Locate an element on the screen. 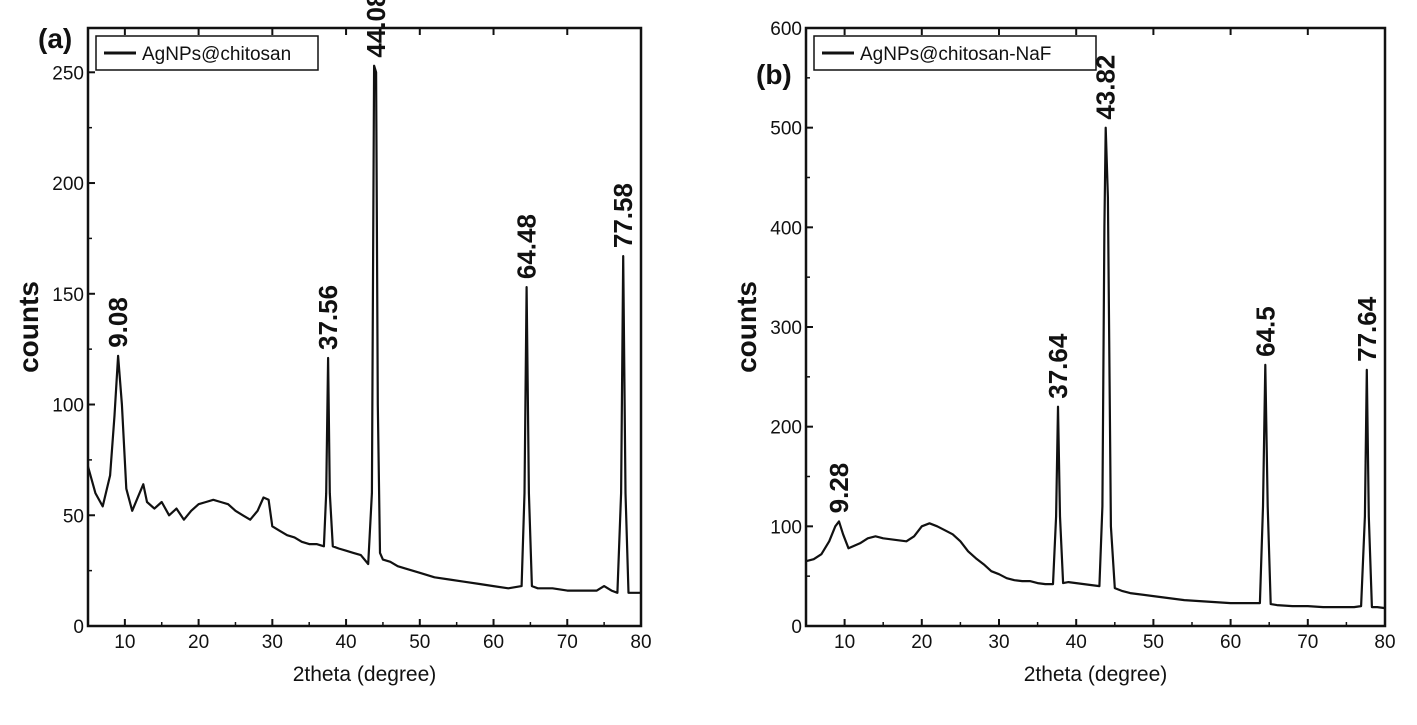 The width and height of the screenshot is (1417, 725). legend-entry: AgNPs@chitosan-NaF is located at coordinates (955, 54).